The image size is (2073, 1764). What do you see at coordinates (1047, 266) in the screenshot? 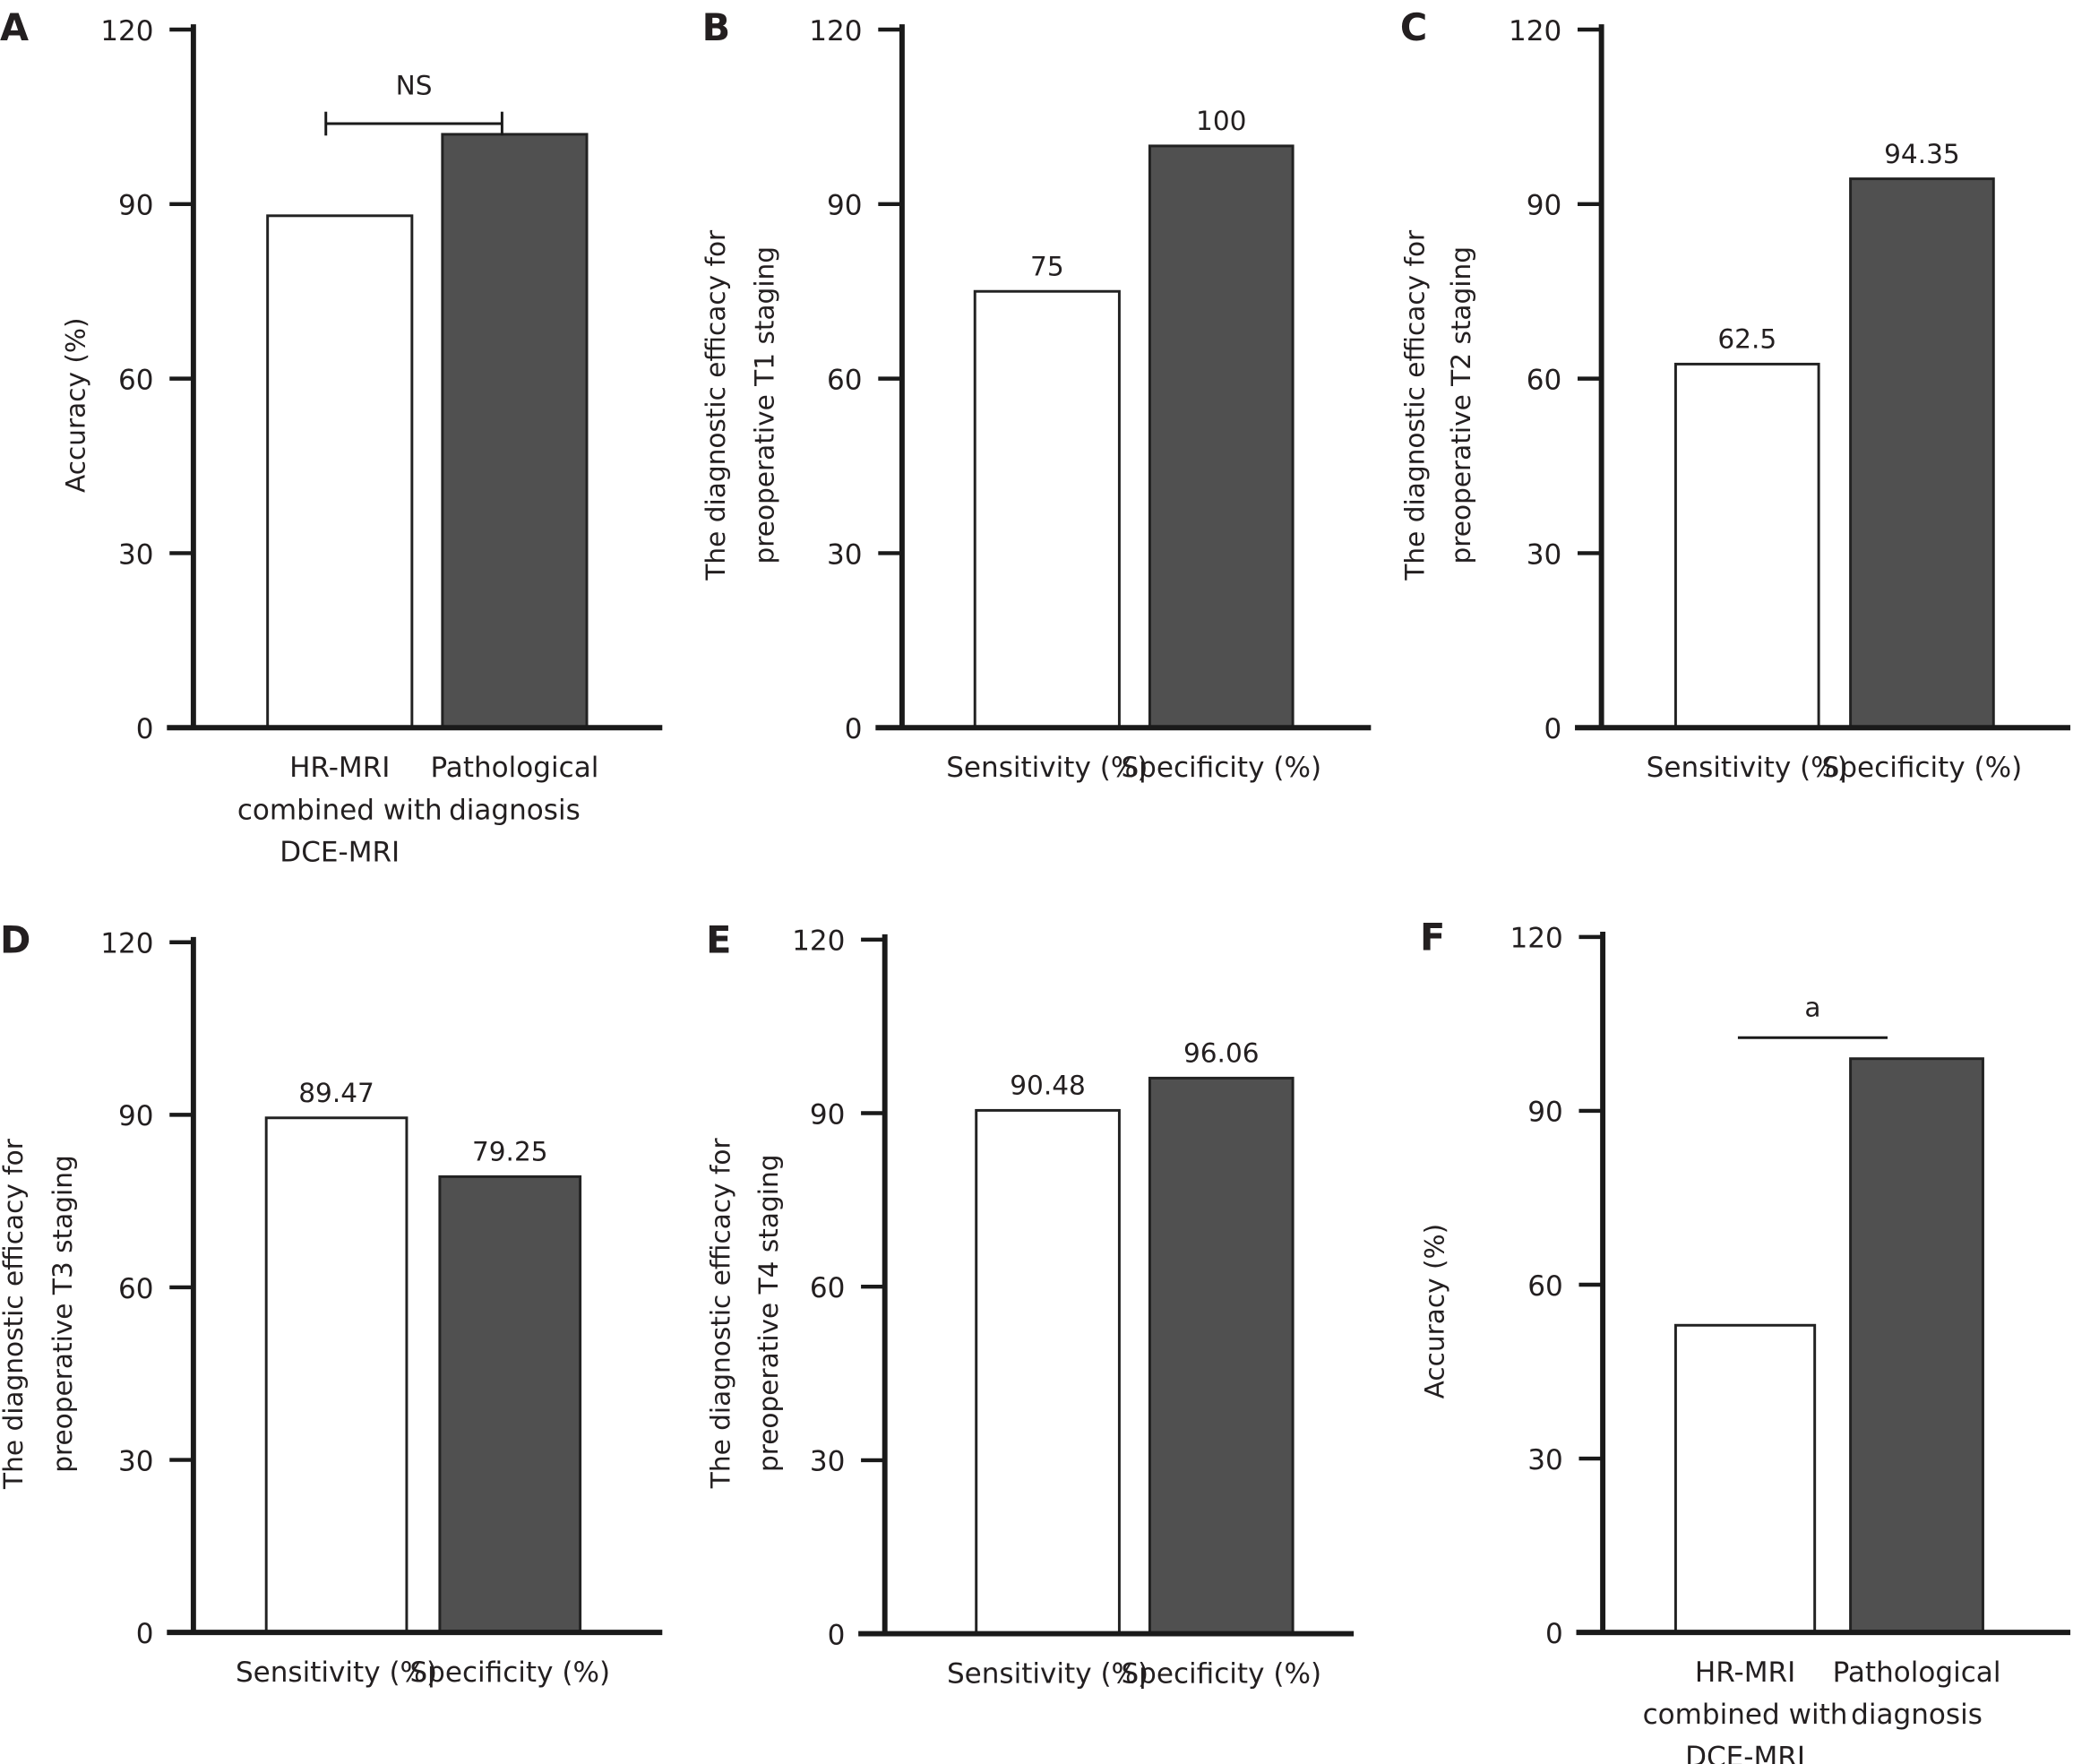
I see `data-label: 75` at bounding box center [1047, 266].